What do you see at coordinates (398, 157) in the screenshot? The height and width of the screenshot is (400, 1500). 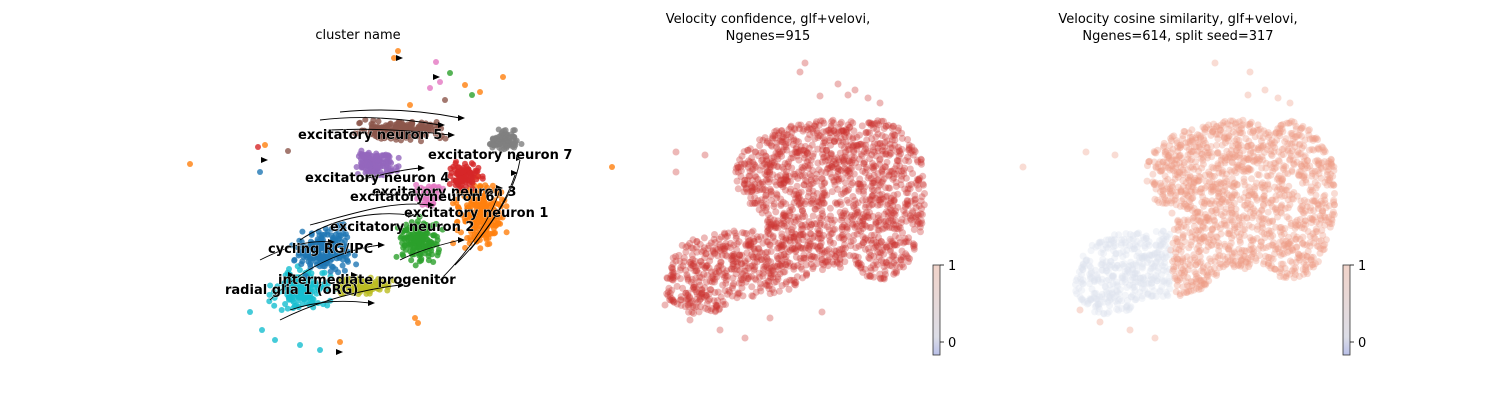 I see `cell-point-exc4` at bounding box center [398, 157].